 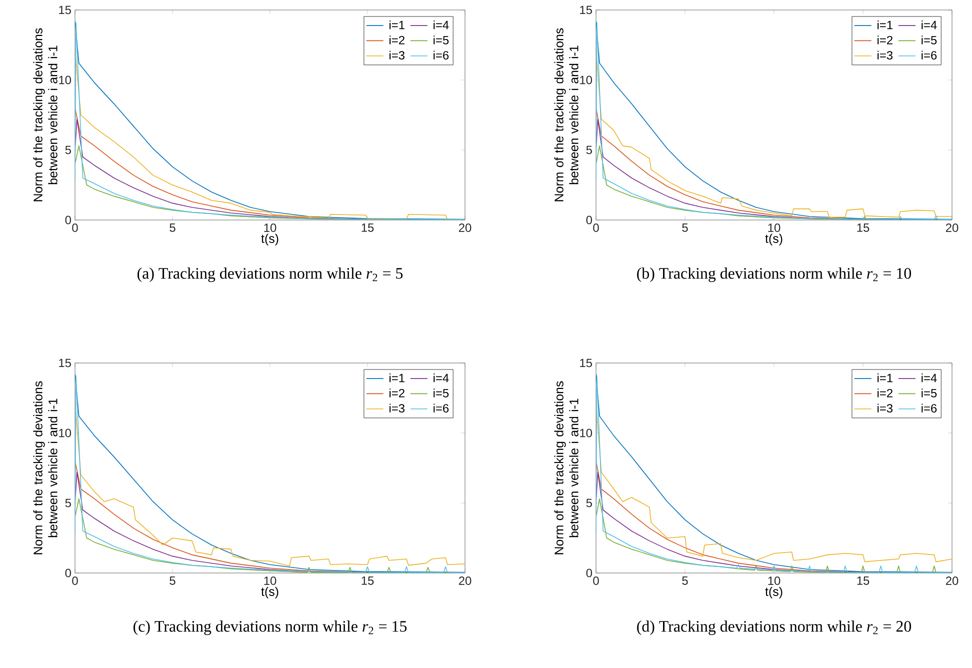 What do you see at coordinates (270, 628) in the screenshot?
I see `text: (c) Tracking deviations norm while r$_{2}$ = 15` at bounding box center [270, 628].